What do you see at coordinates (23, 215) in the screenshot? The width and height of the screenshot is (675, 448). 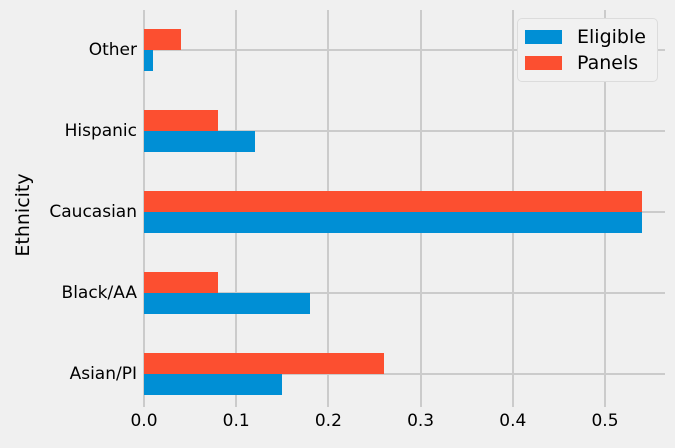 I see `y-axis-label: Ethnicity` at bounding box center [23, 215].